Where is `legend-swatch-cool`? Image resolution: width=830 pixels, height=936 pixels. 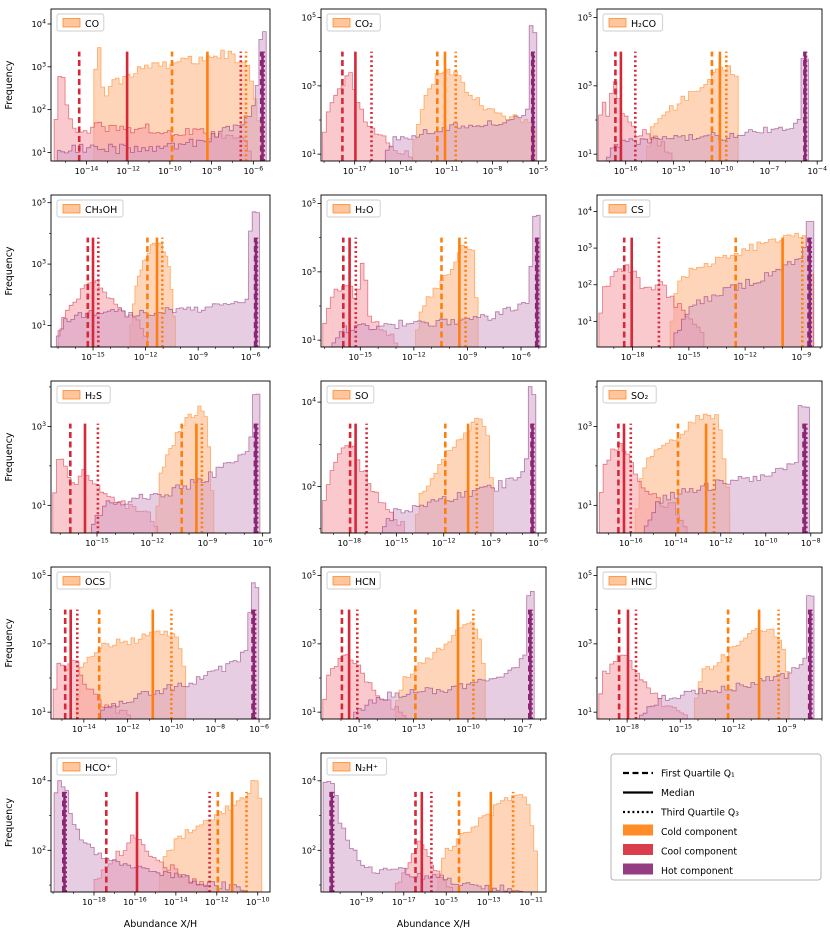
legend-swatch-cool is located at coordinates (638, 849).